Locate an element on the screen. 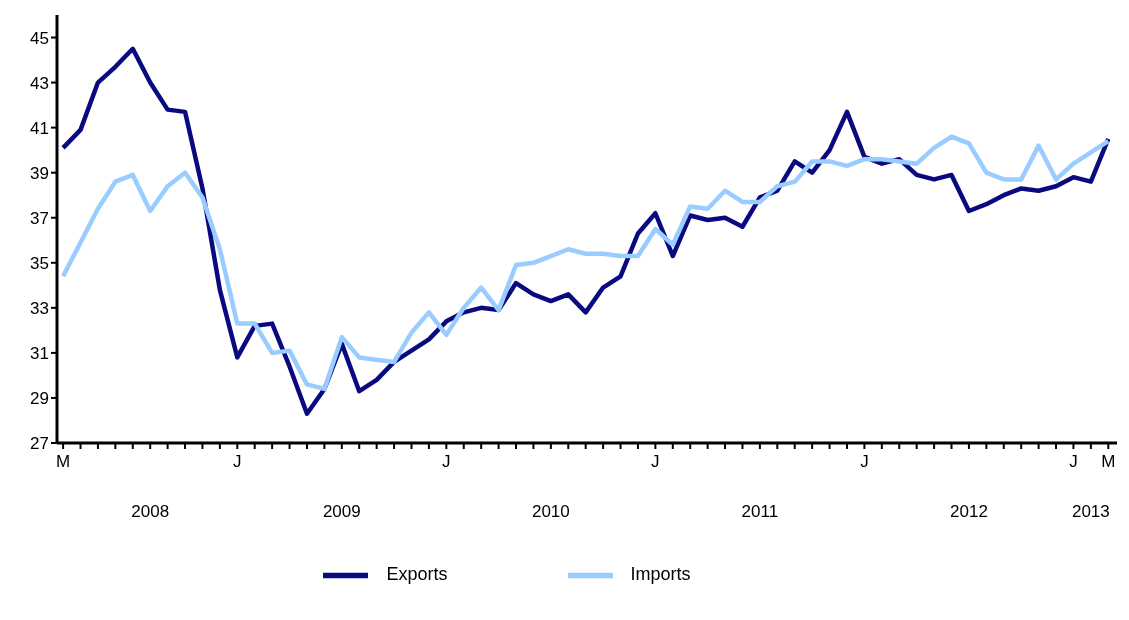 The image size is (1129, 620). y-tick-label: 43 is located at coordinates (39, 83).